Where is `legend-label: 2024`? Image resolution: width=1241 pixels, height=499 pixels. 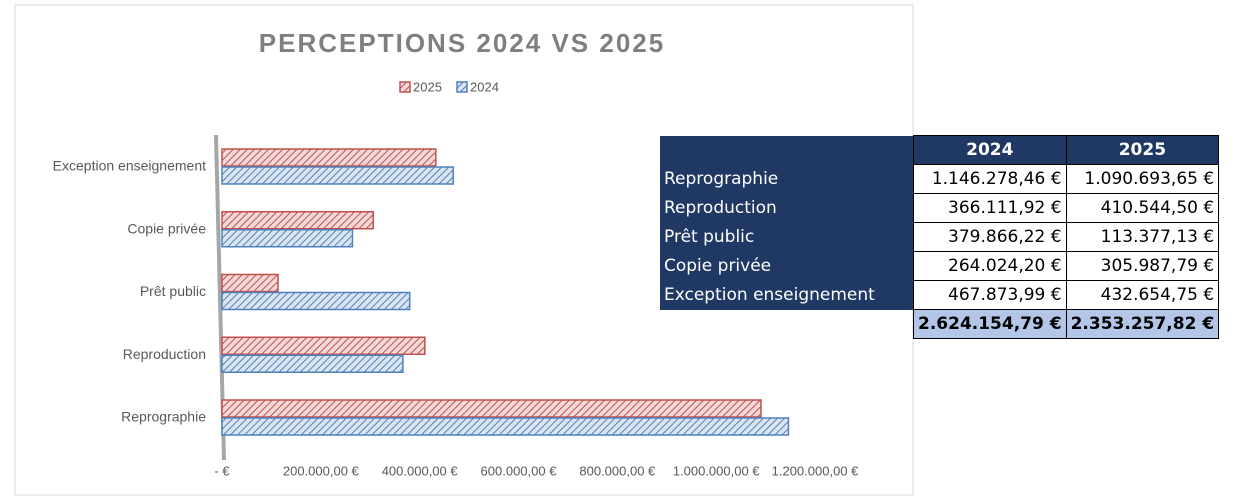
legend-label: 2024 is located at coordinates (484, 86).